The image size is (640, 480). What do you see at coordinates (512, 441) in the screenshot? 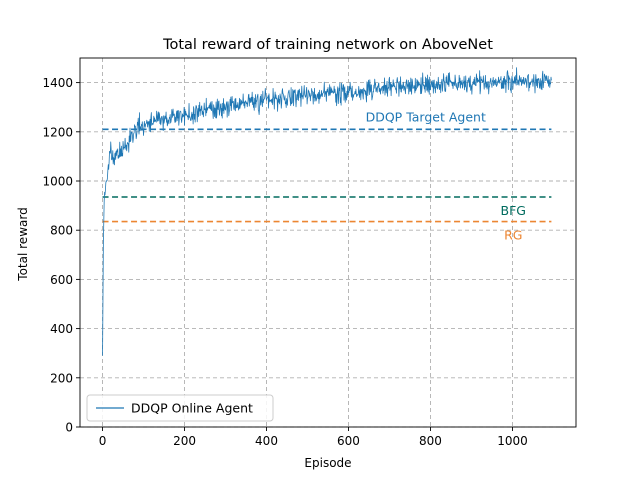
I see `x-tick-label: 1000` at bounding box center [512, 441].